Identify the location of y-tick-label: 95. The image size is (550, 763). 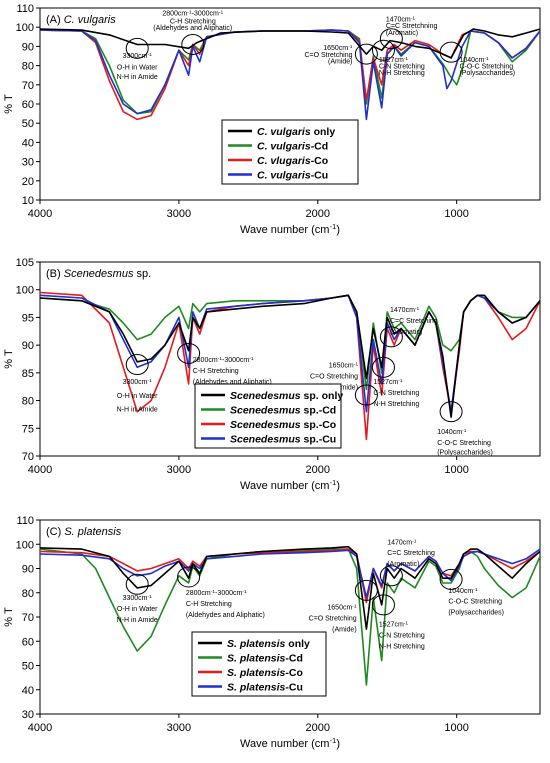
(28, 318).